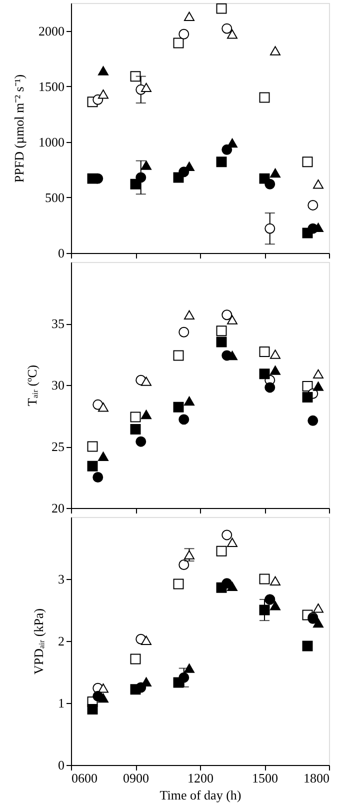 The image size is (338, 808). Describe the element at coordinates (61, 641) in the screenshot. I see `y-tick-label: 2` at that location.